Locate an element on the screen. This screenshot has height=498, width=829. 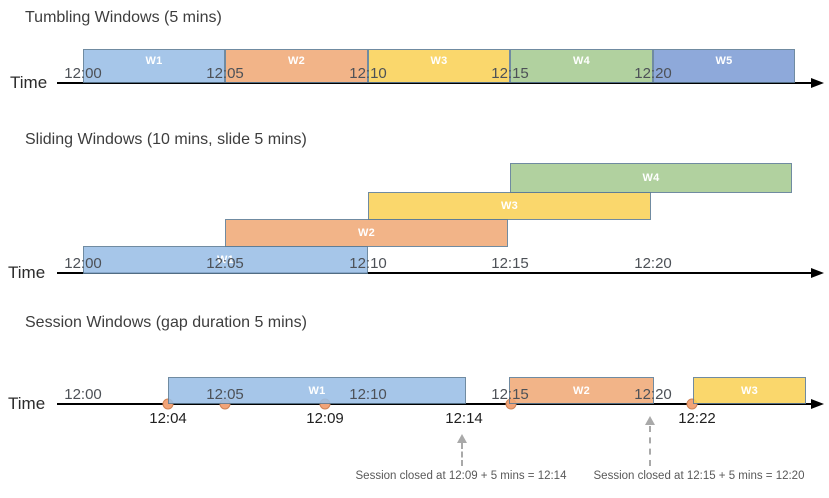
session-time-axis is located at coordinates (434, 404).